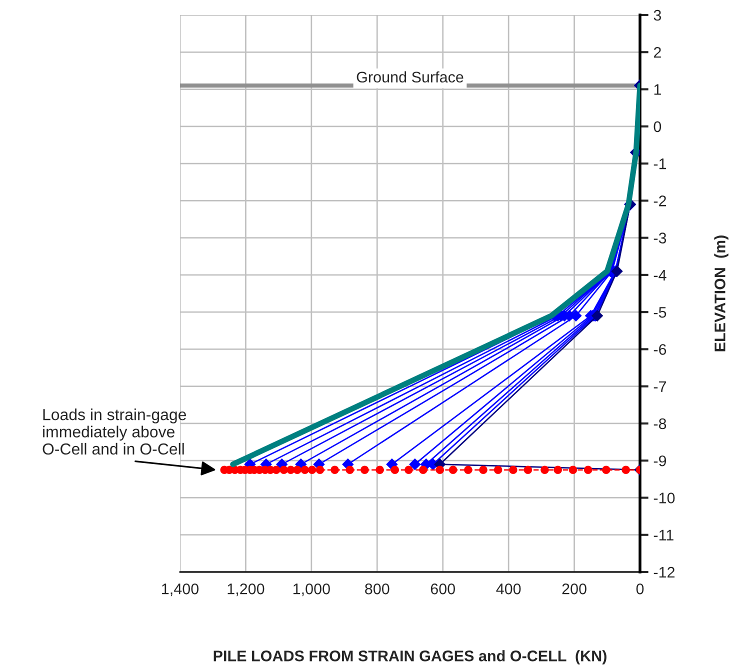  What do you see at coordinates (311, 590) in the screenshot?
I see `x-tick-label: 1,000` at bounding box center [311, 590].